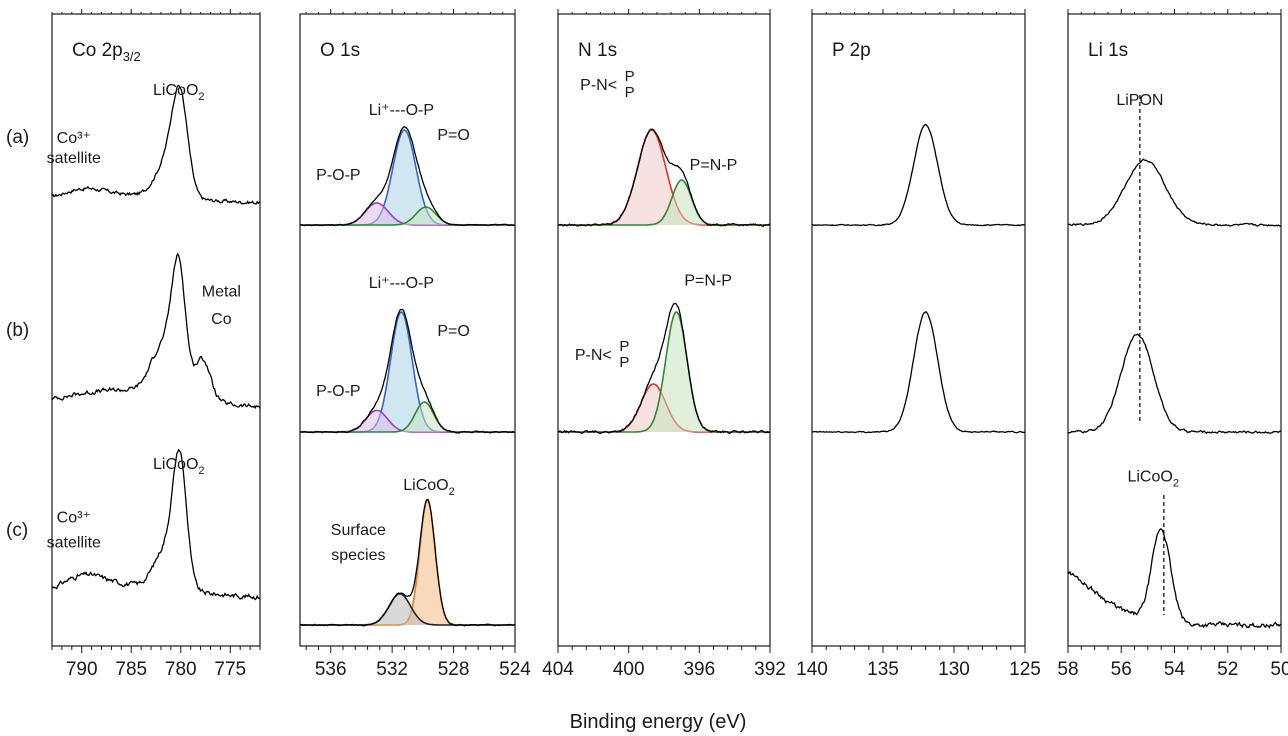 This screenshot has height=736, width=1288. I want to click on row-label-a: (a), so click(17, 137).